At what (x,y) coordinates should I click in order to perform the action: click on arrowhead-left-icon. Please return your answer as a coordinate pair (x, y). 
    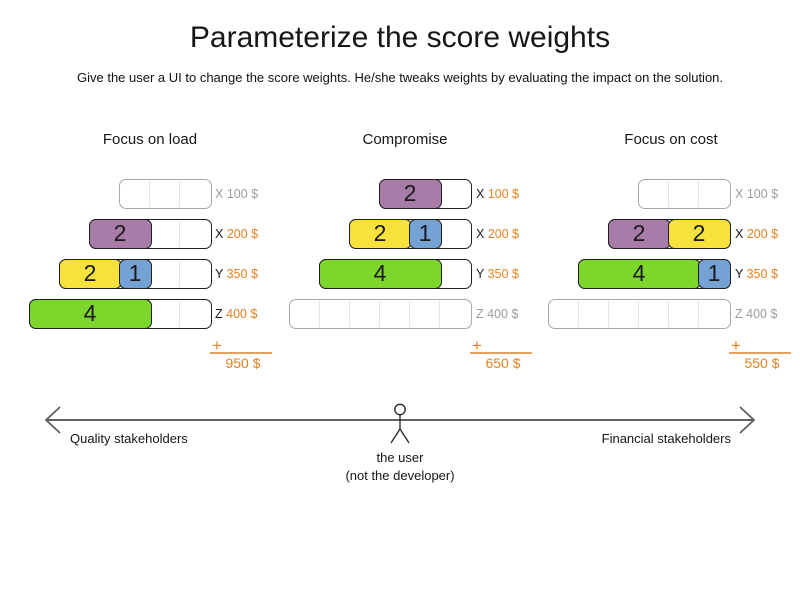
    Looking at the image, I should click on (52, 420).